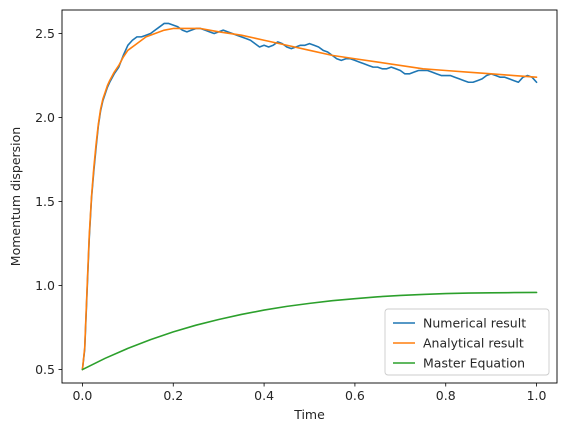 The height and width of the screenshot is (432, 567). What do you see at coordinates (15, 196) in the screenshot?
I see `y-axis-label: Momentum dispersion` at bounding box center [15, 196].